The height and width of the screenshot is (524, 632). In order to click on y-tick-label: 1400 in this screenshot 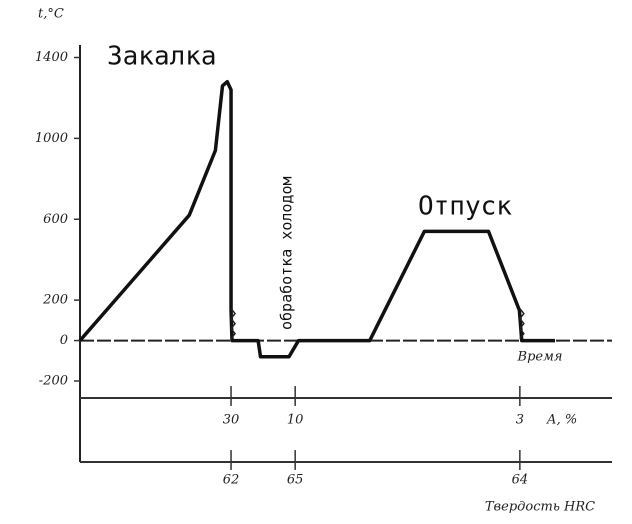, I will do `click(51, 57)`.